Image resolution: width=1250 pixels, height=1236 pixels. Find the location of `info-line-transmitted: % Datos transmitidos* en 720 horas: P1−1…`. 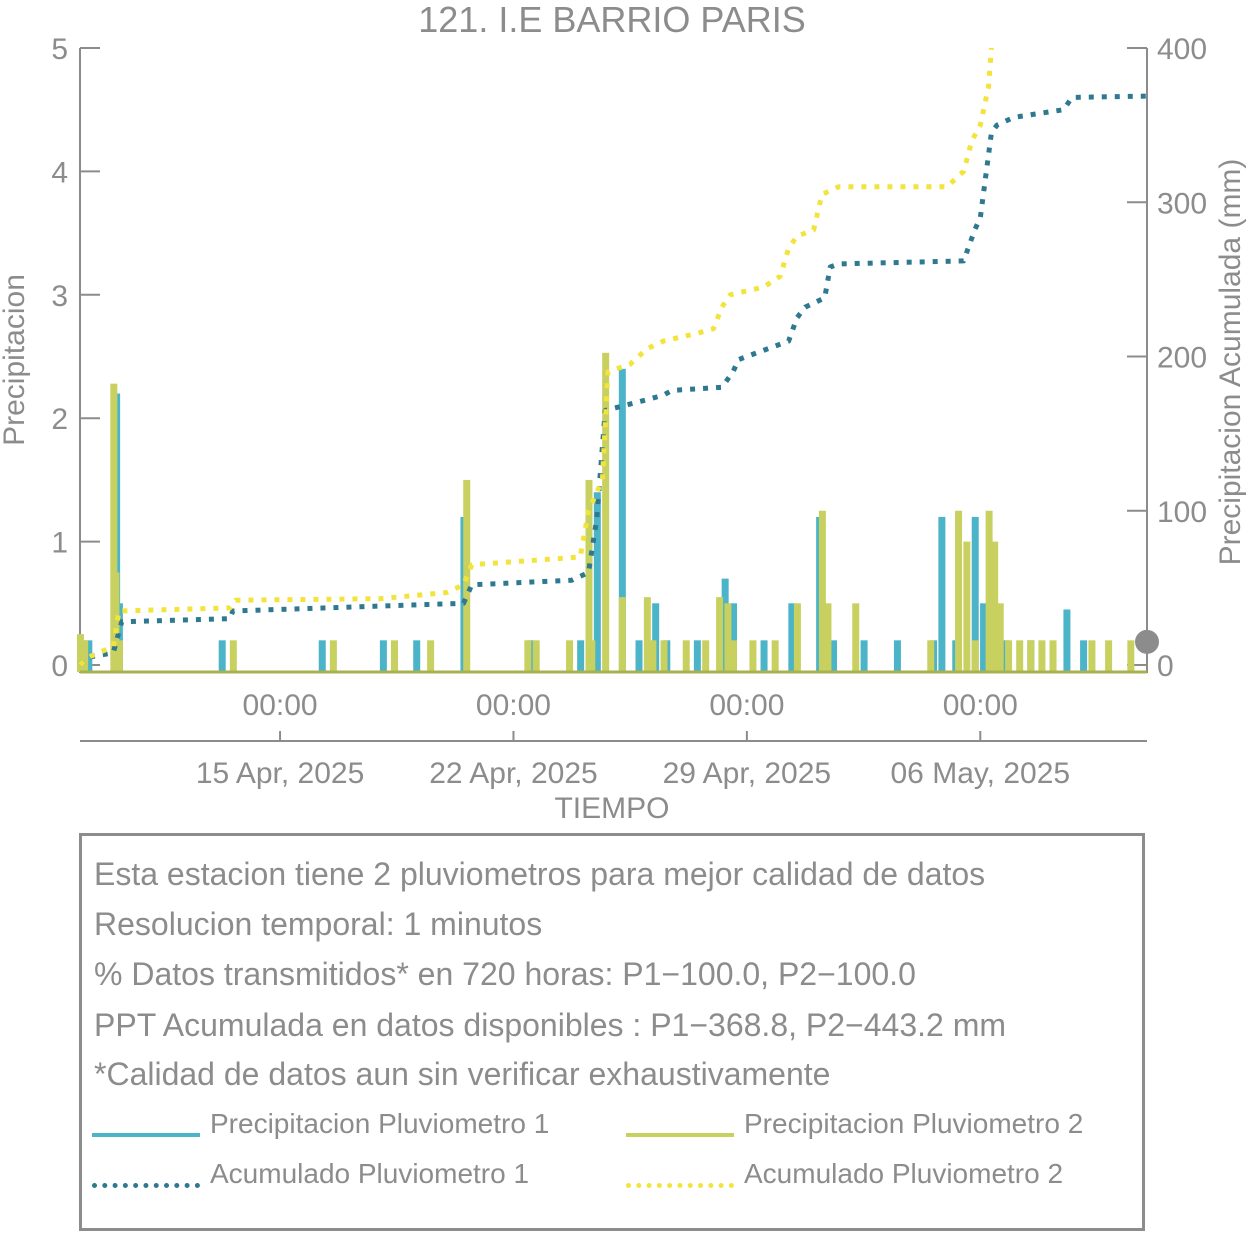

info-line-transmitted: % Datos transmitidos* en 720 horas: P1−1… is located at coordinates (505, 974).